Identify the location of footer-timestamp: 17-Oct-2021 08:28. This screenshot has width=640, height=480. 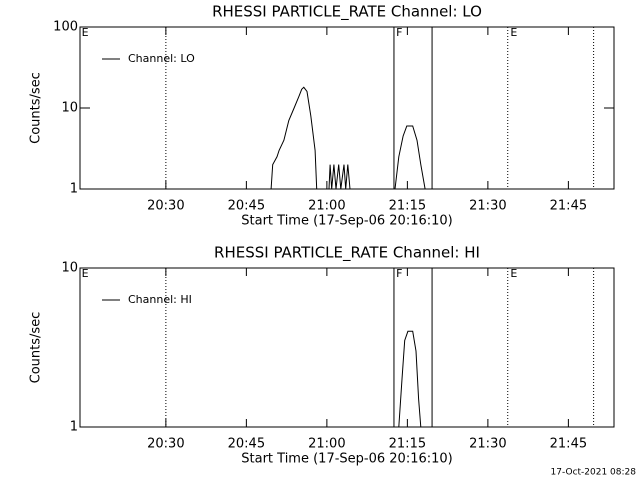
(594, 473).